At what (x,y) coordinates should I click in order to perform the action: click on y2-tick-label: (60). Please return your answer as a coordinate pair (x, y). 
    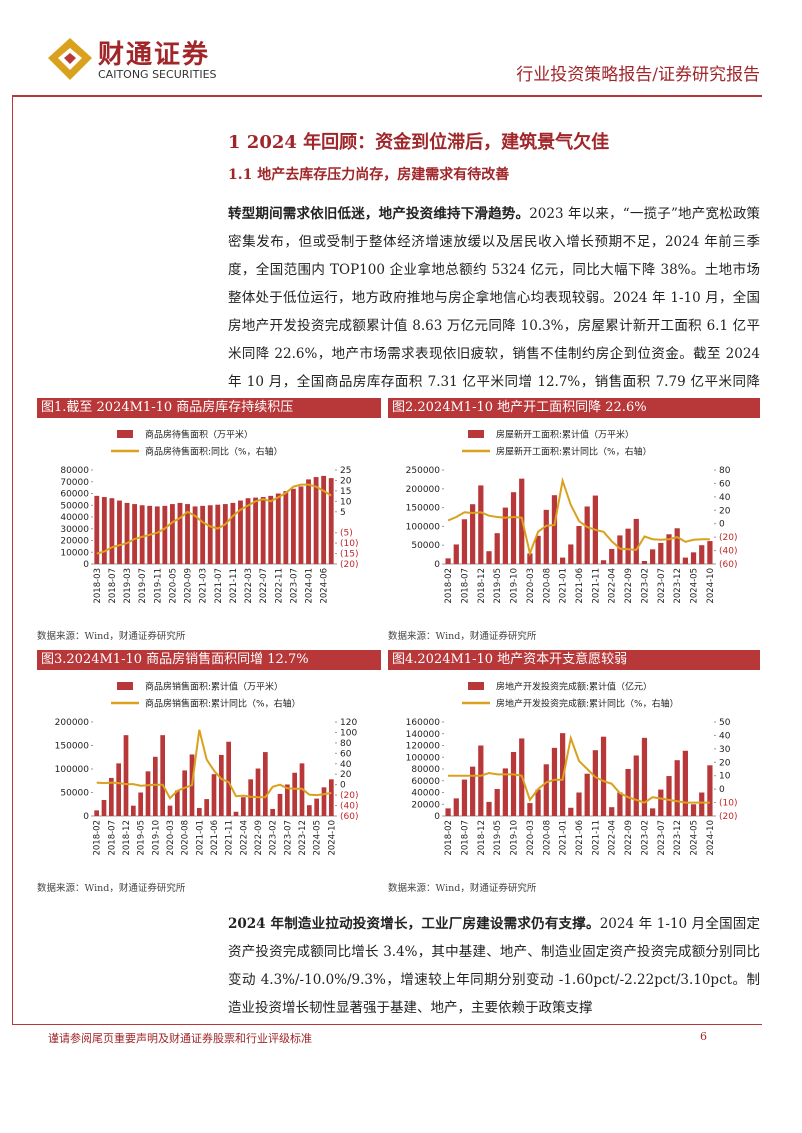
    Looking at the image, I should click on (349, 817).